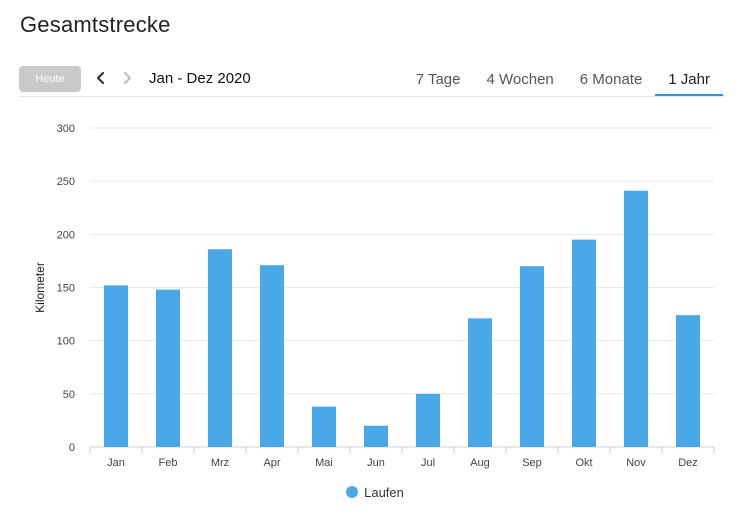 Image resolution: width=750 pixels, height=524 pixels. I want to click on x-tick-label: Jul, so click(428, 463).